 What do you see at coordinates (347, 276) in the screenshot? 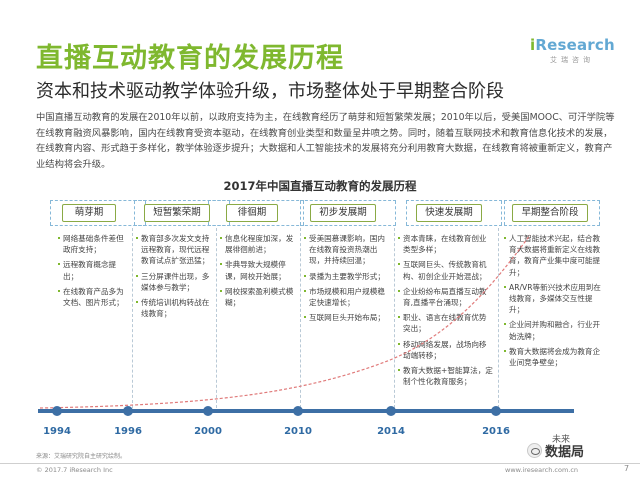
I see `list-item: 录播为主要教学形式；` at bounding box center [347, 276].